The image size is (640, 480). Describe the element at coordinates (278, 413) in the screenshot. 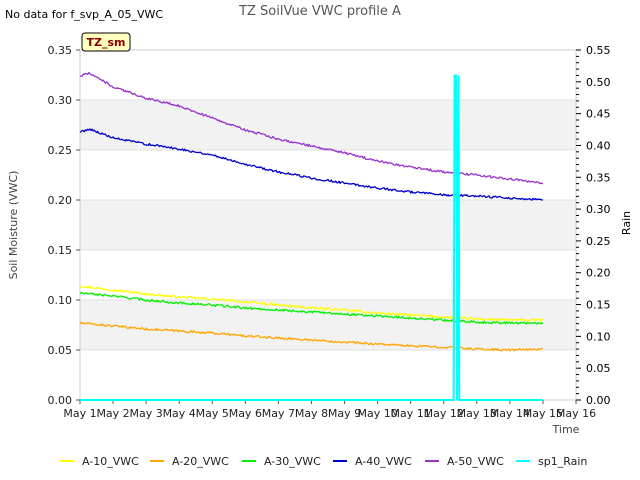

I see `x-tick-label: May 7` at that location.